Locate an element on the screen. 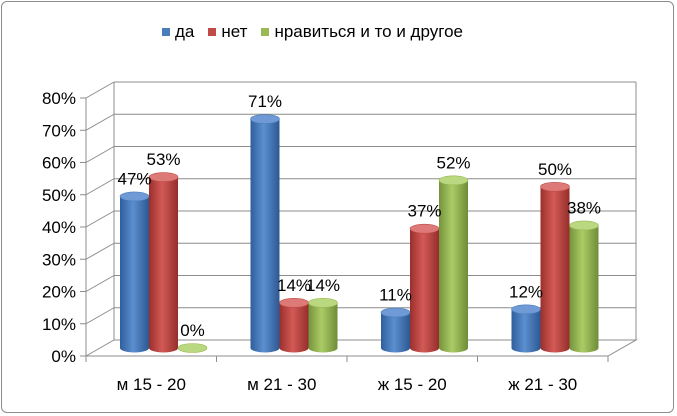 The image size is (677, 416). x-tick-label: м 15 - 20 is located at coordinates (151, 384).